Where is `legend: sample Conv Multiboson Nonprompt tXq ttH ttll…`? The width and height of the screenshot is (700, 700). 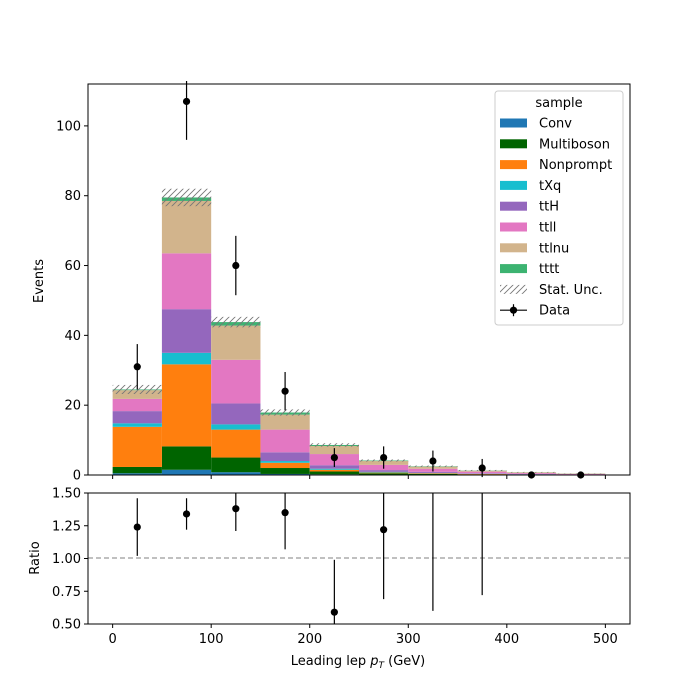
legend: sample Conv Multiboson Nonprompt tXq ttH ttll… is located at coordinates (559, 208).